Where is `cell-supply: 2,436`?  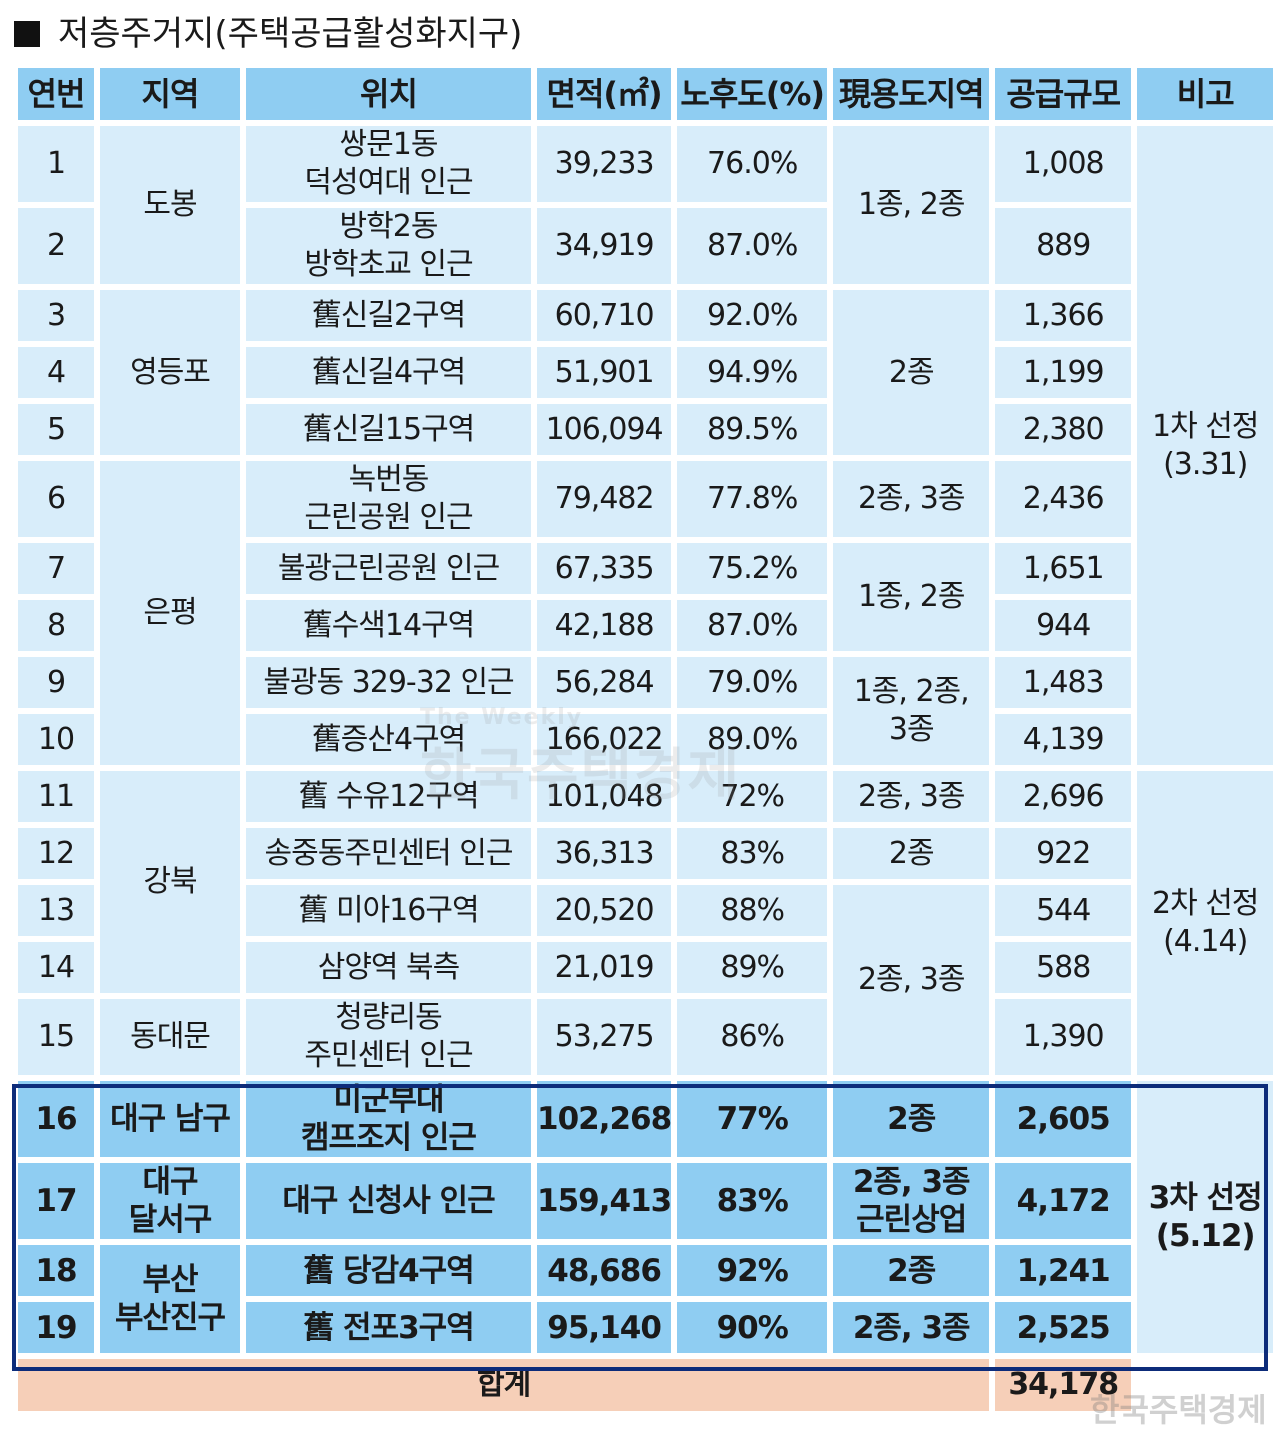 cell-supply: 2,436 is located at coordinates (1063, 499).